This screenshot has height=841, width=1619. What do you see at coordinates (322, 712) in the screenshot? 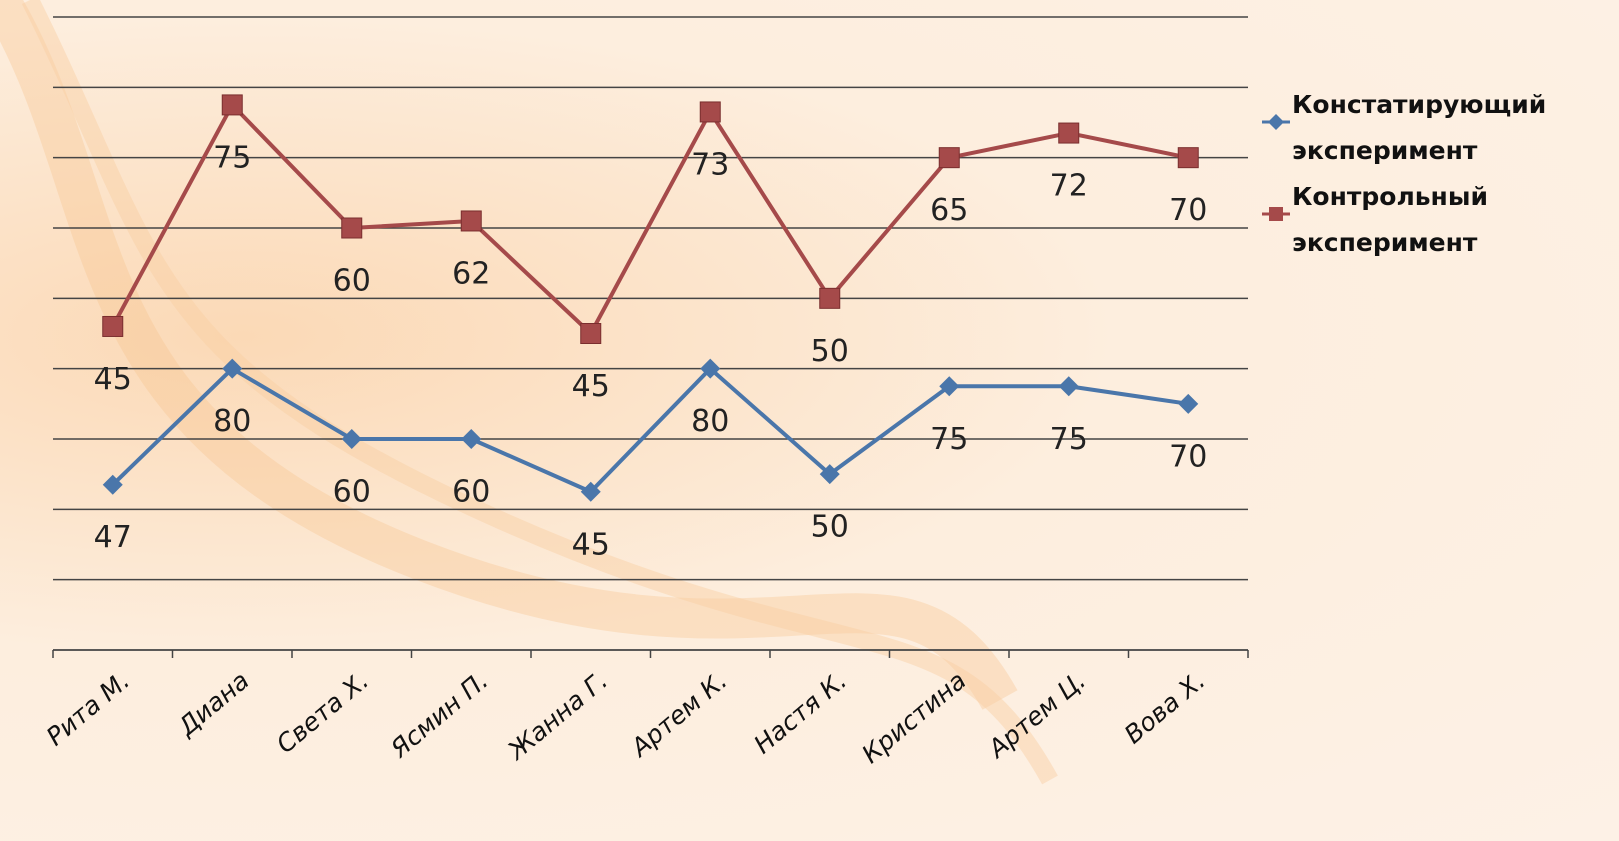
I see `x-tick-label: Света Х.` at bounding box center [322, 712].